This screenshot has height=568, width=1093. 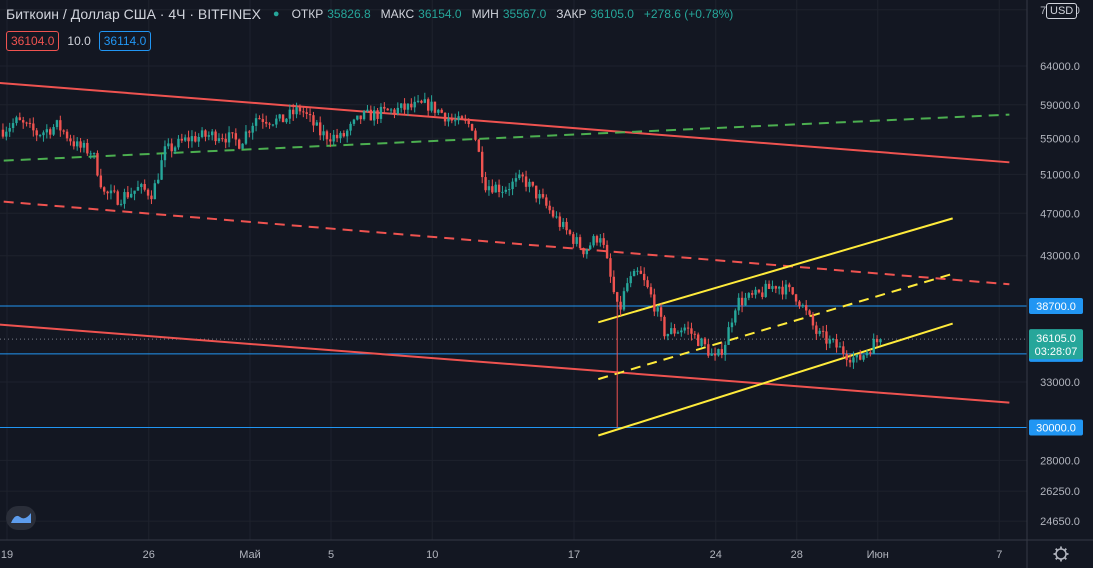 What do you see at coordinates (21, 518) in the screenshot?
I see `tradingview-logo-icon` at bounding box center [21, 518].